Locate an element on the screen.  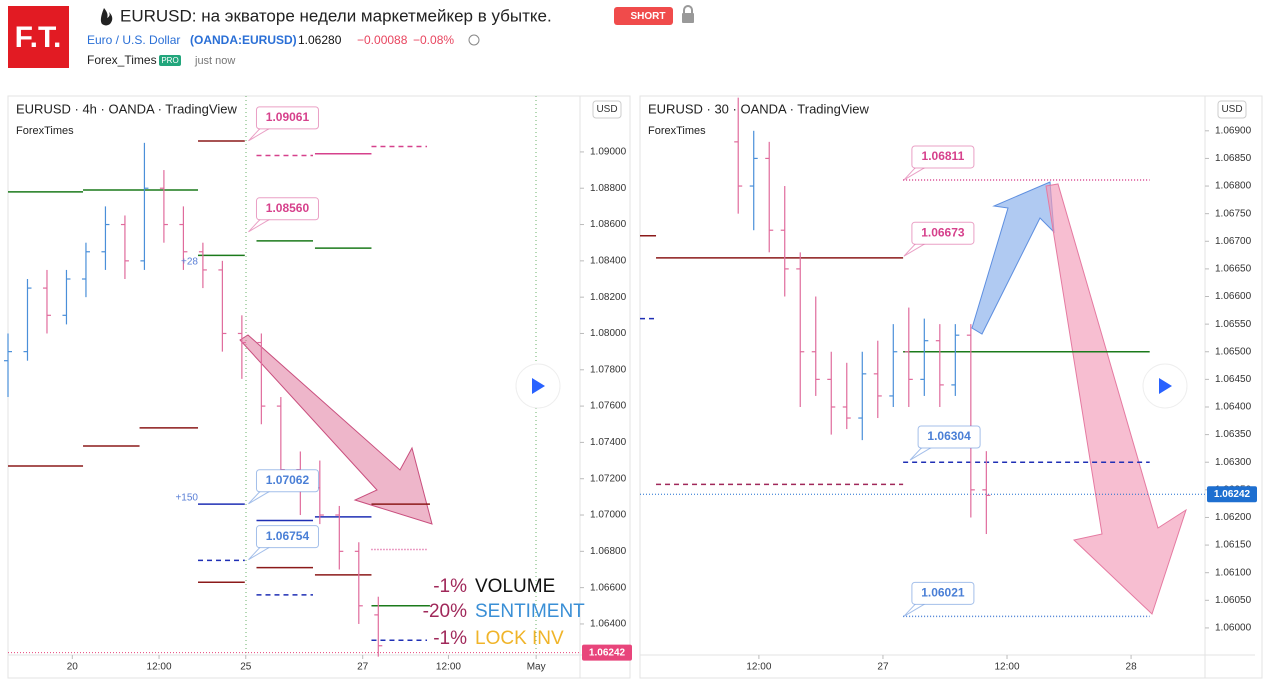
y-tick-label: 1.06350 is located at coordinates (1233, 434).